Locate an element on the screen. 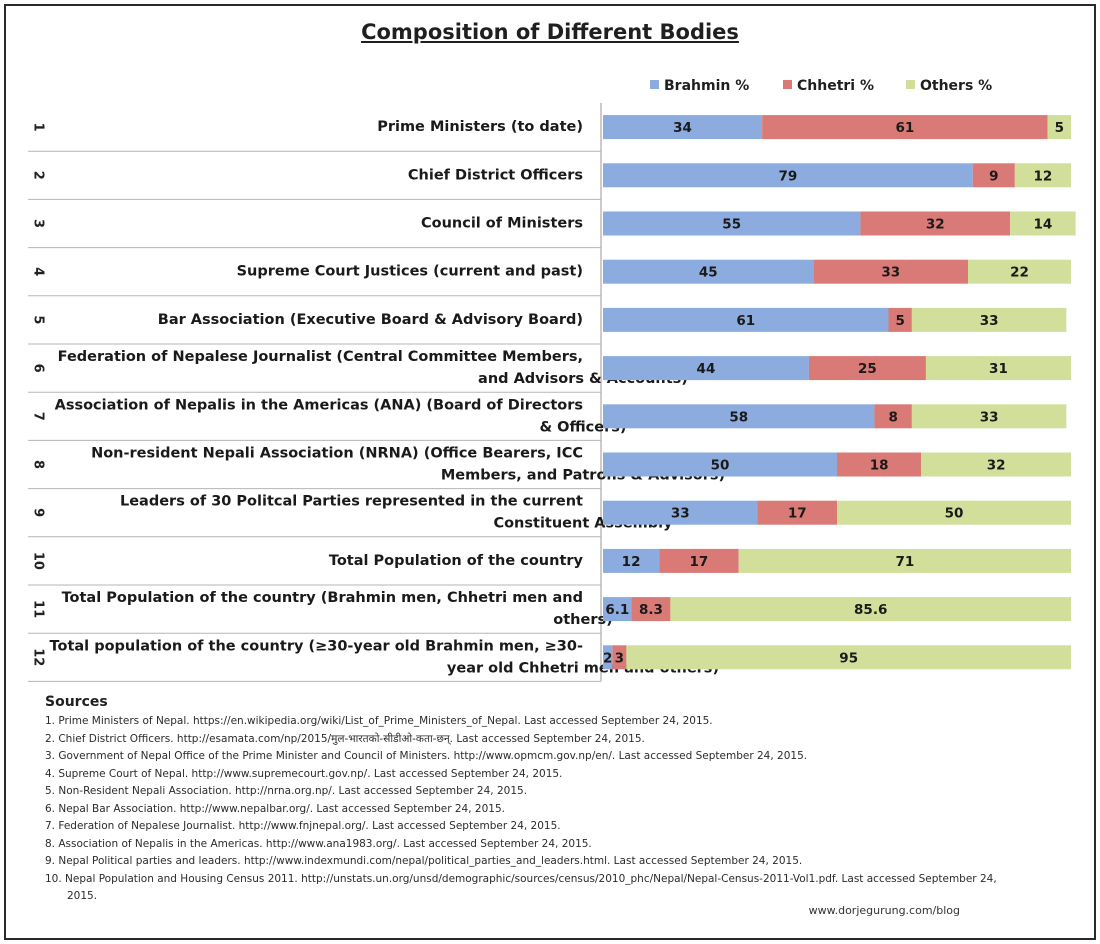 This screenshot has height=944, width=1100. legend-label-chhetri: Chhetri % is located at coordinates (835, 86).